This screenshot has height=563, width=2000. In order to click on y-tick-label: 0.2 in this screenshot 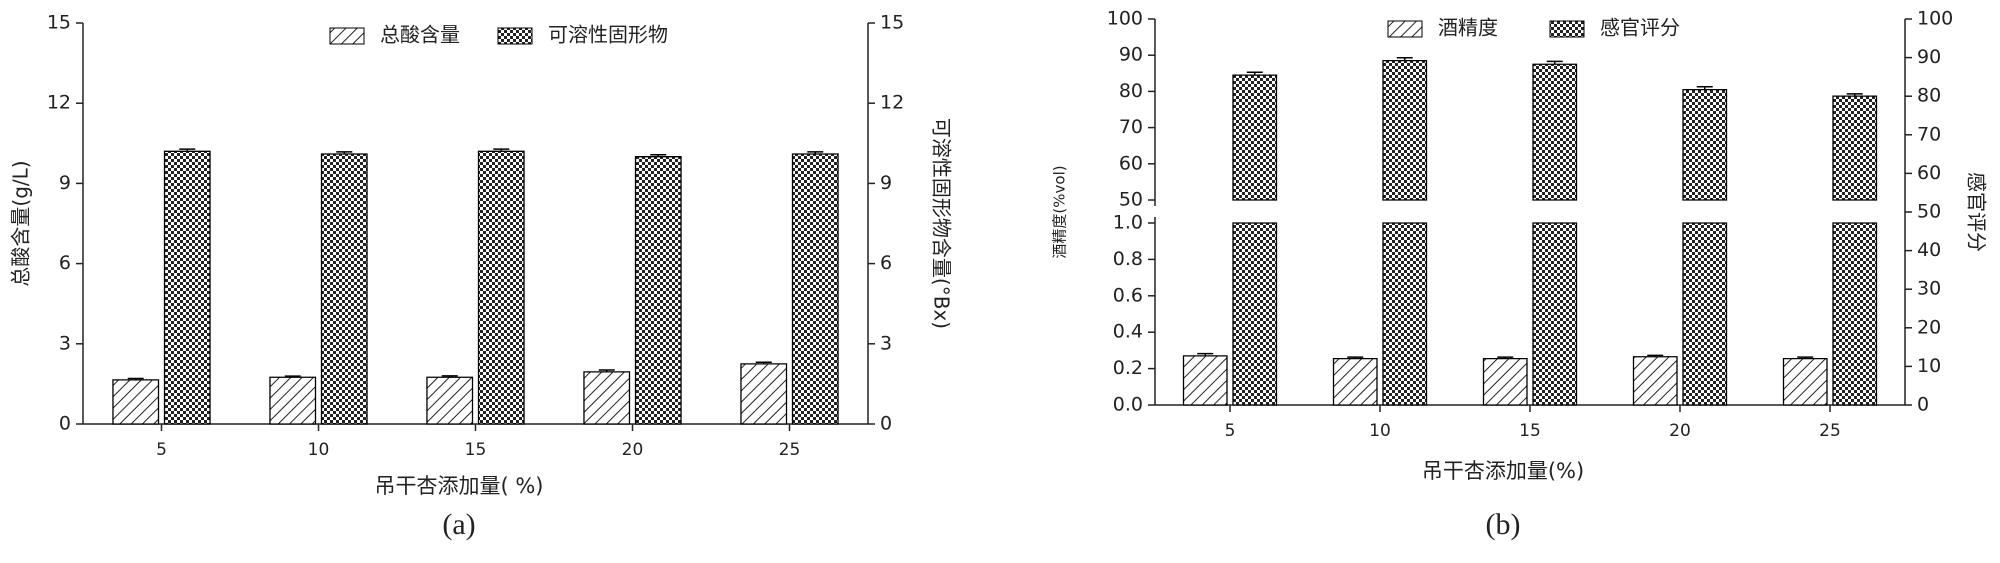, I will do `click(1128, 368)`.